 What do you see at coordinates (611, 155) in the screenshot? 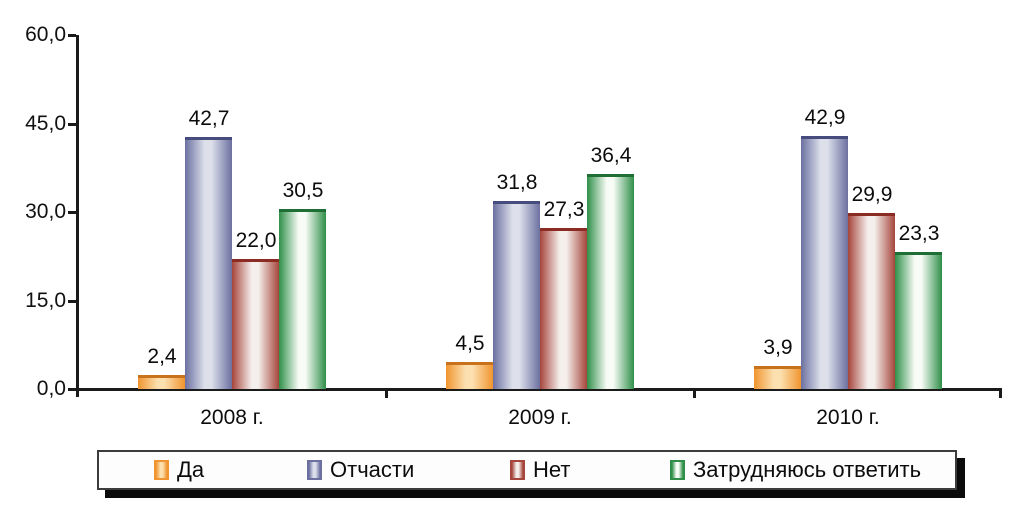
I see `value-label: 36,4` at bounding box center [611, 155].